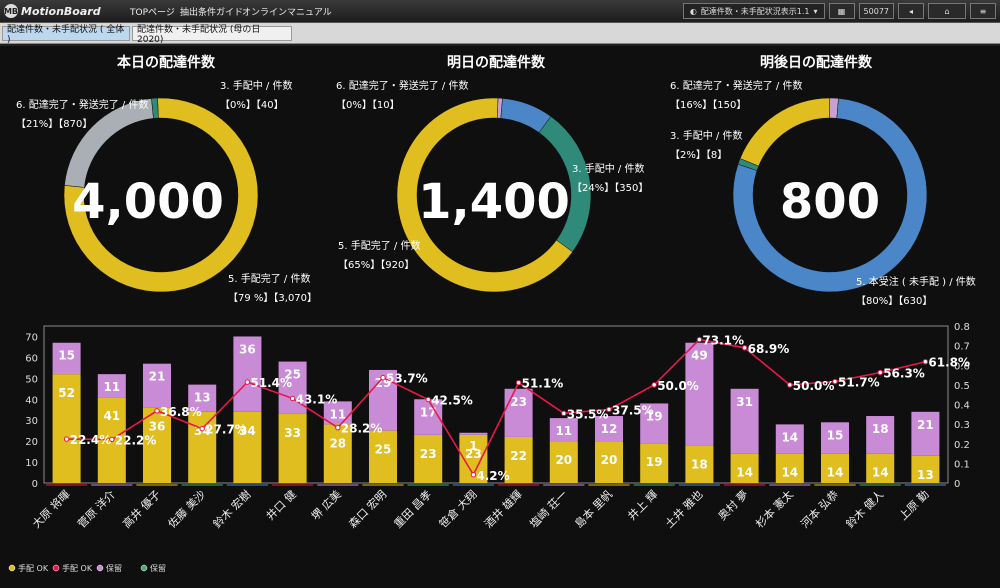 The width and height of the screenshot is (1000, 588). What do you see at coordinates (54, 124) in the screenshot?
I see `annotation-value: 【21%】【870】` at bounding box center [54, 124].